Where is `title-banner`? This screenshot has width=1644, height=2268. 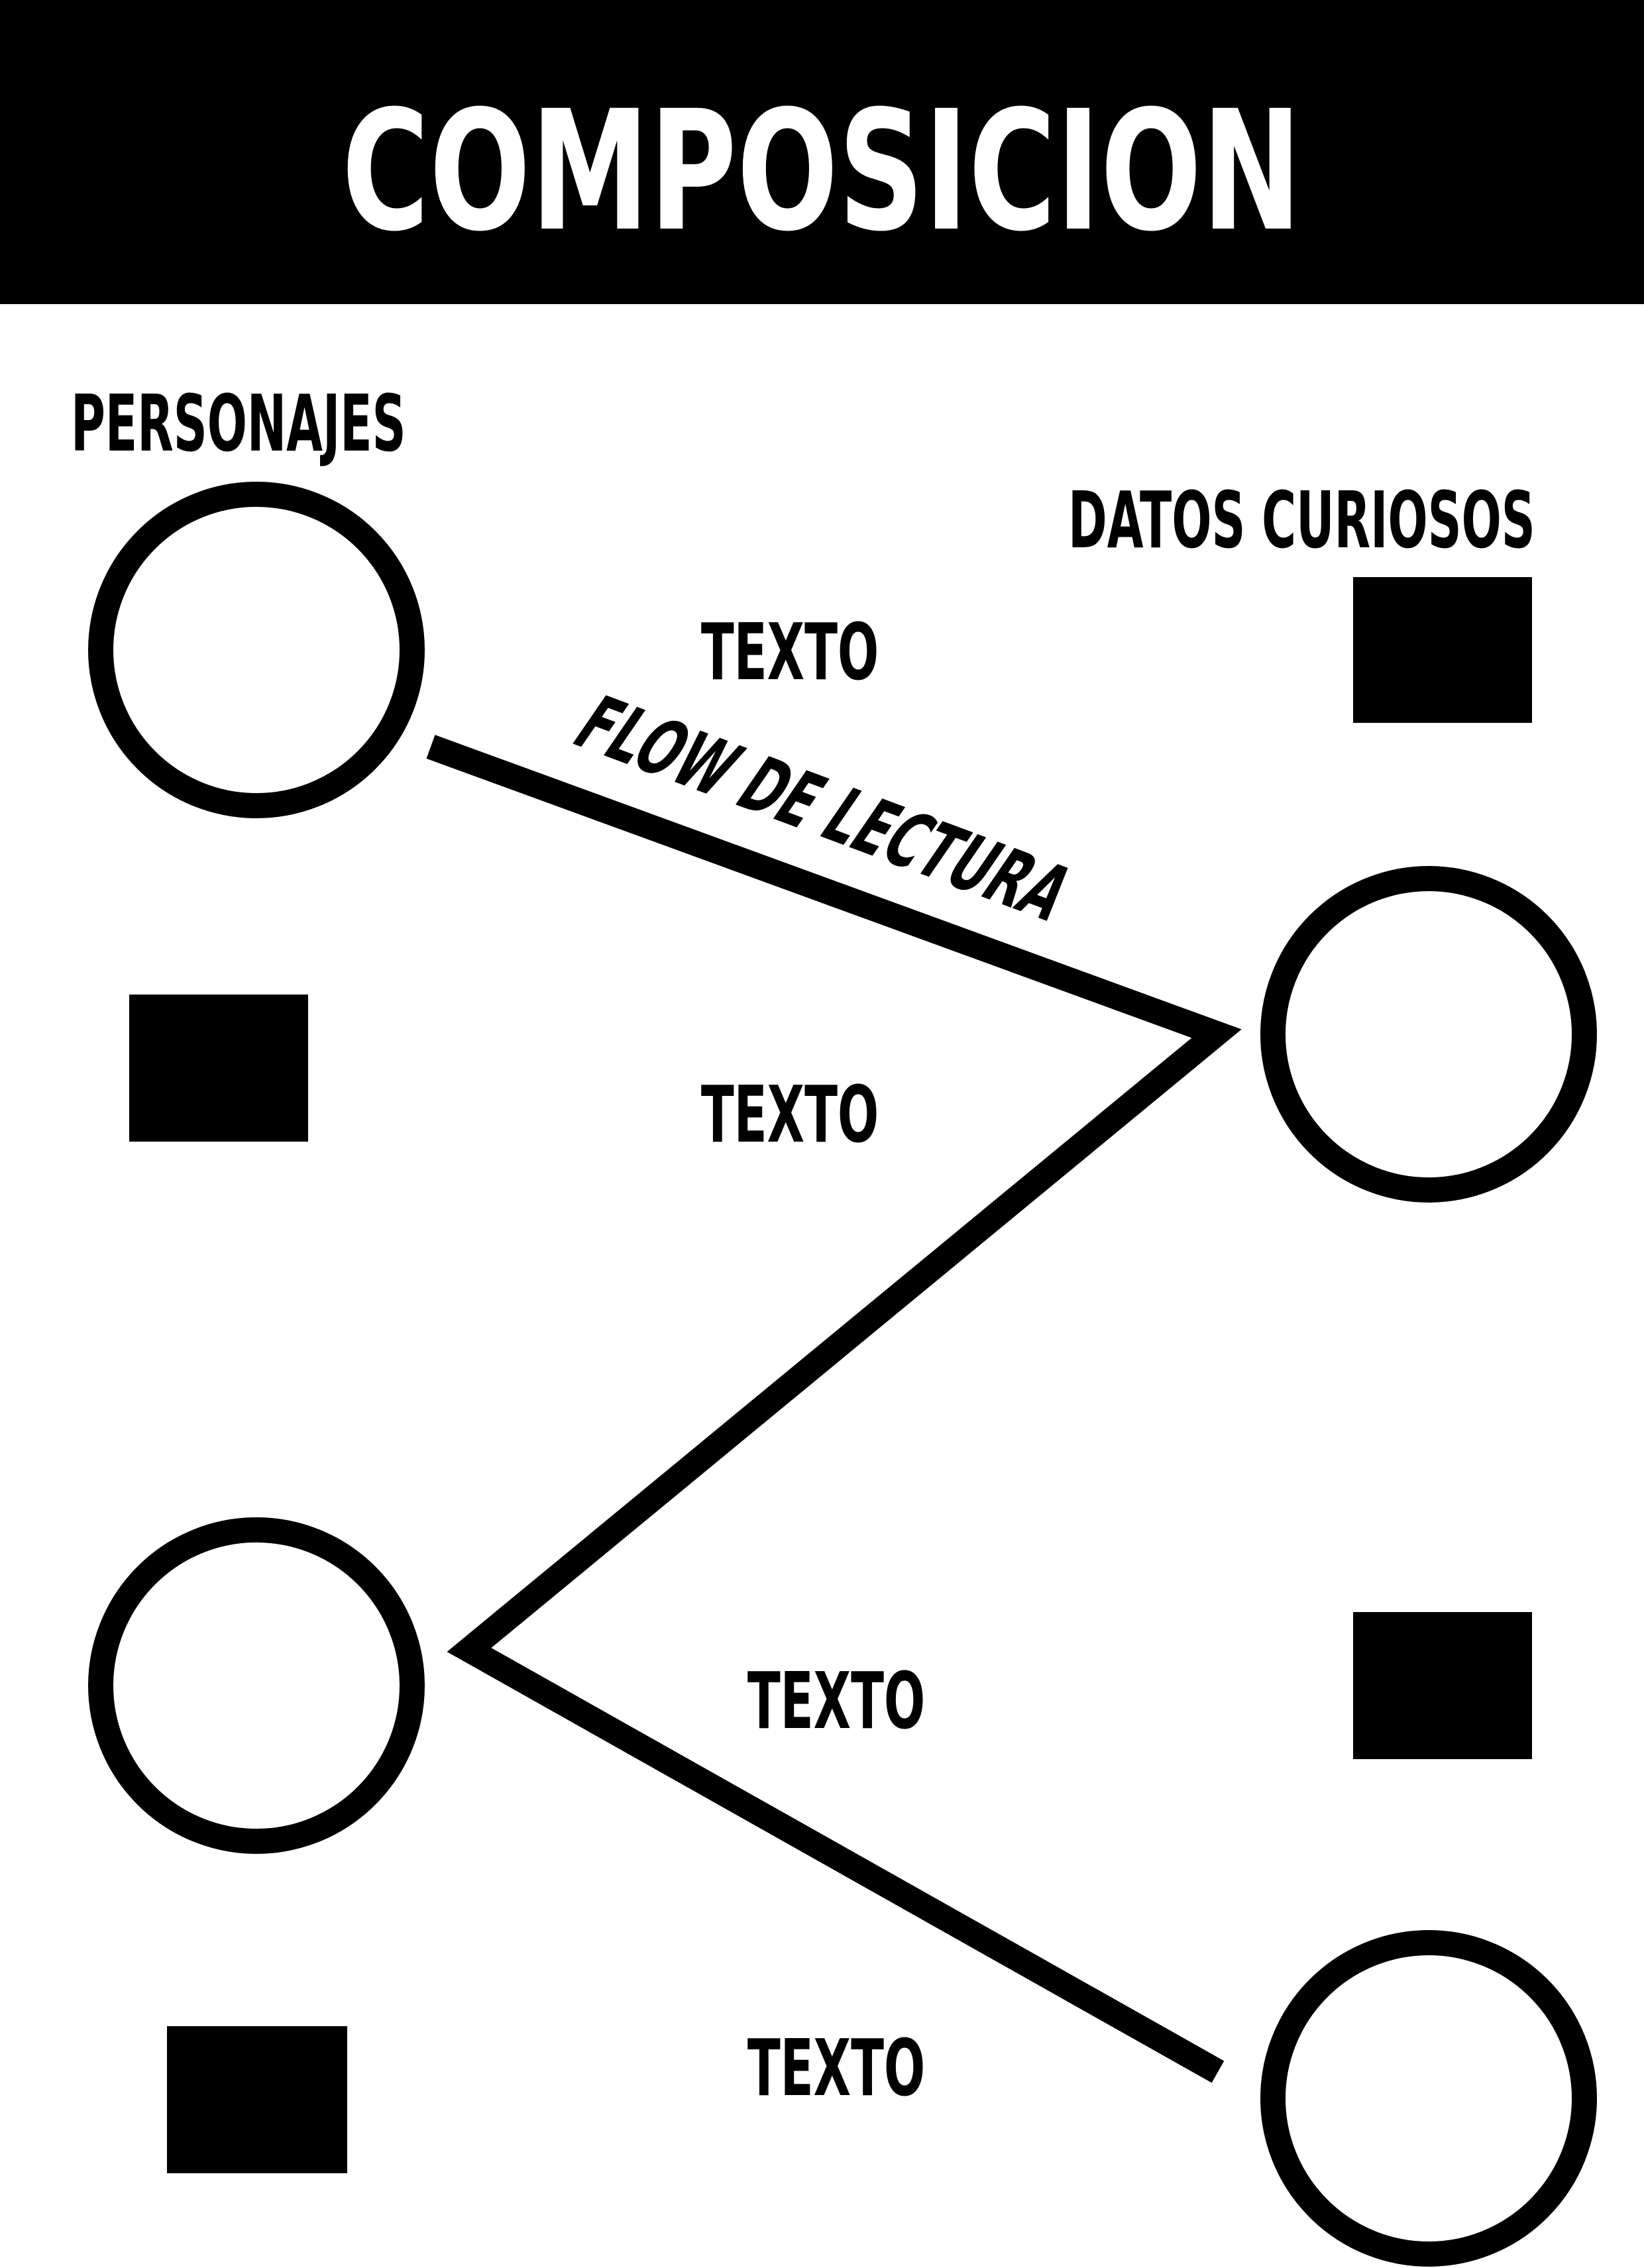 title-banner is located at coordinates (822, 152).